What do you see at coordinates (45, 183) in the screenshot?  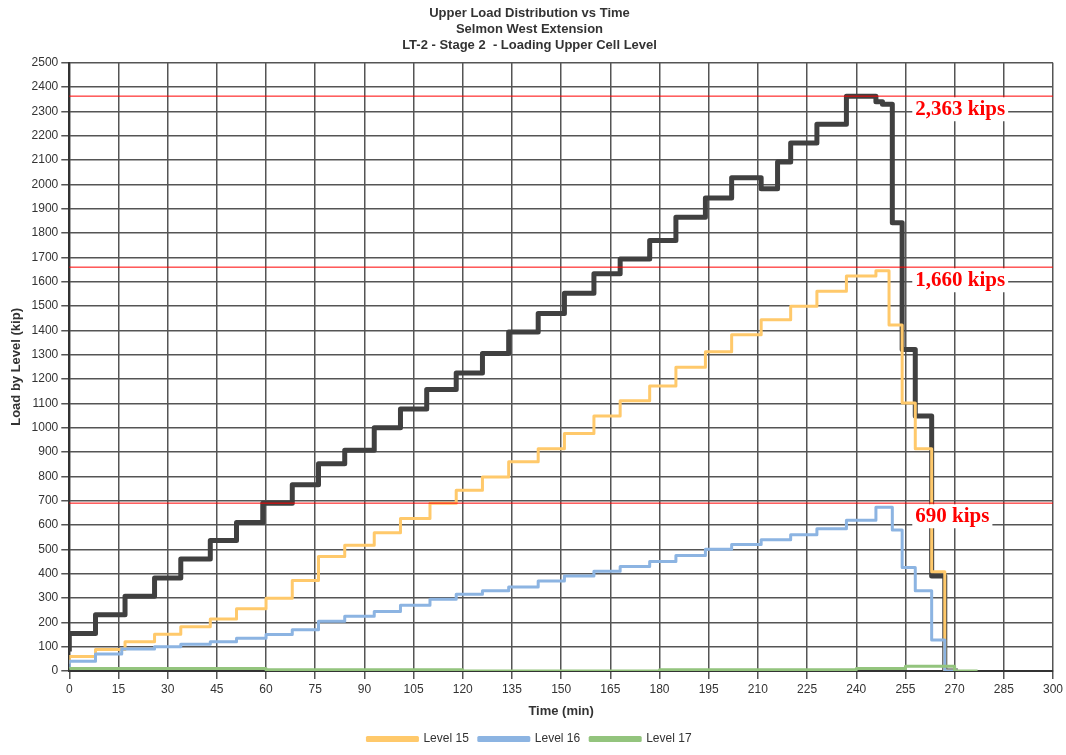 I see `y-tick-label: 2000` at bounding box center [45, 183].